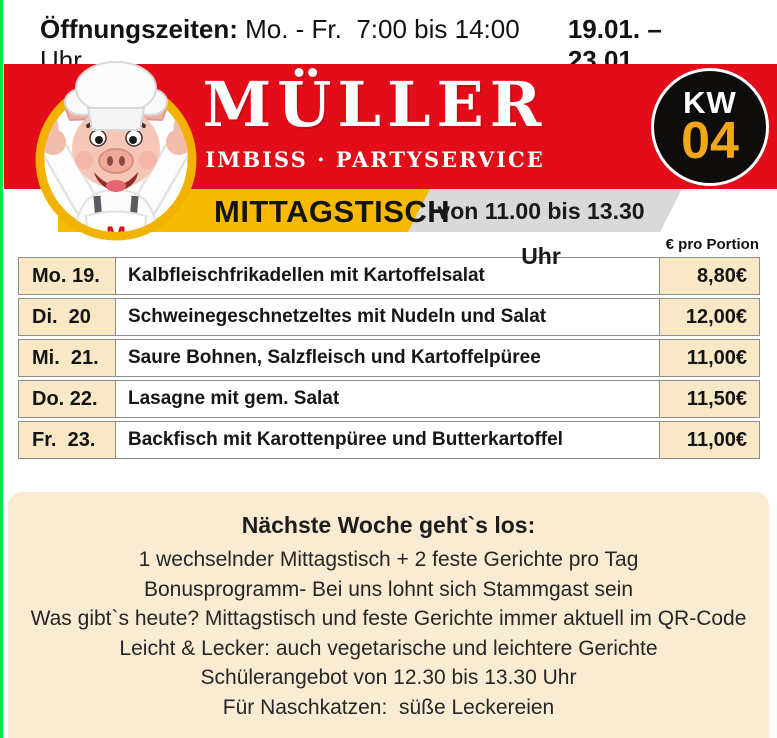  Describe the element at coordinates (116, 154) in the screenshot. I see `pig-chef-logo-icon: M` at that location.